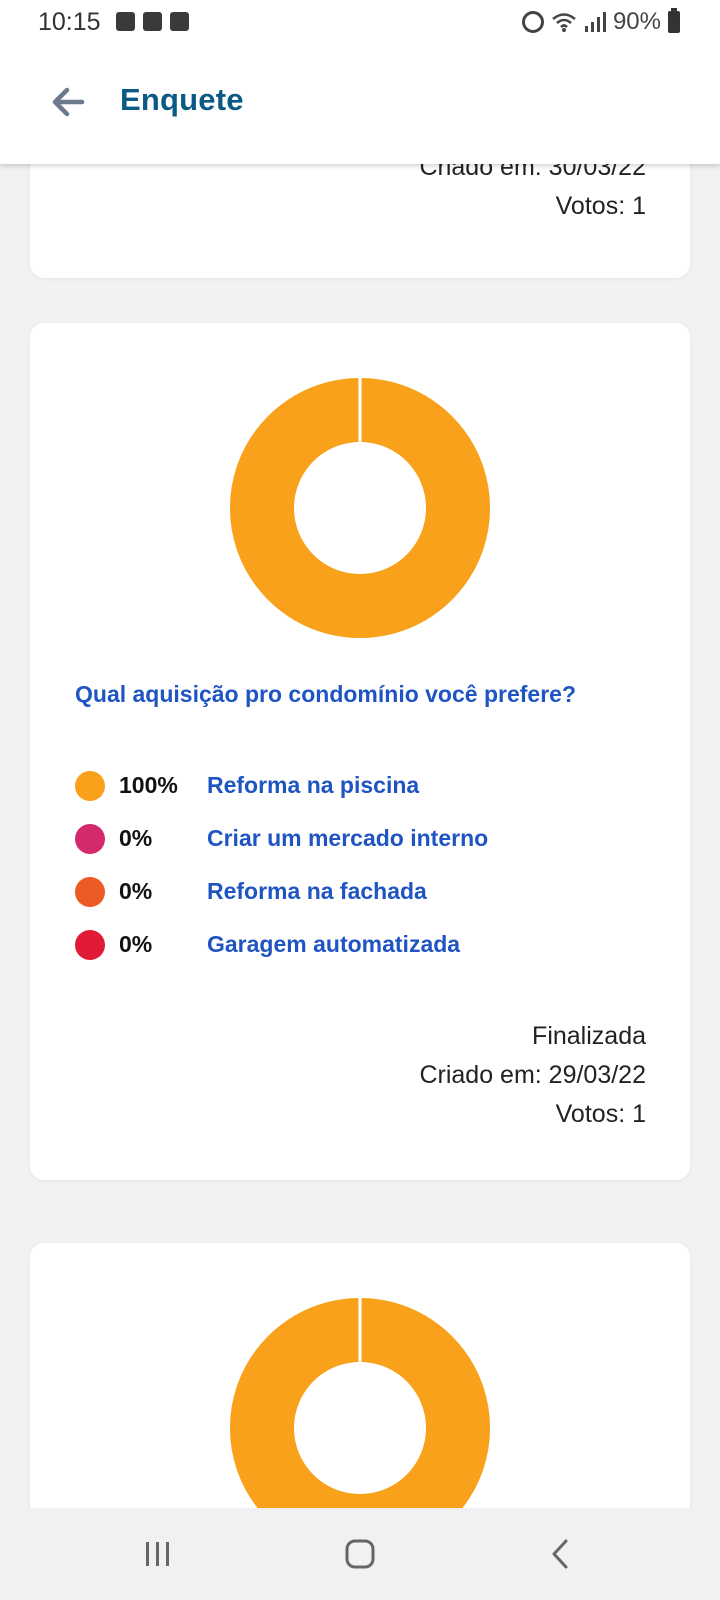  Describe the element at coordinates (595, 22) in the screenshot. I see `signal-icon` at that location.